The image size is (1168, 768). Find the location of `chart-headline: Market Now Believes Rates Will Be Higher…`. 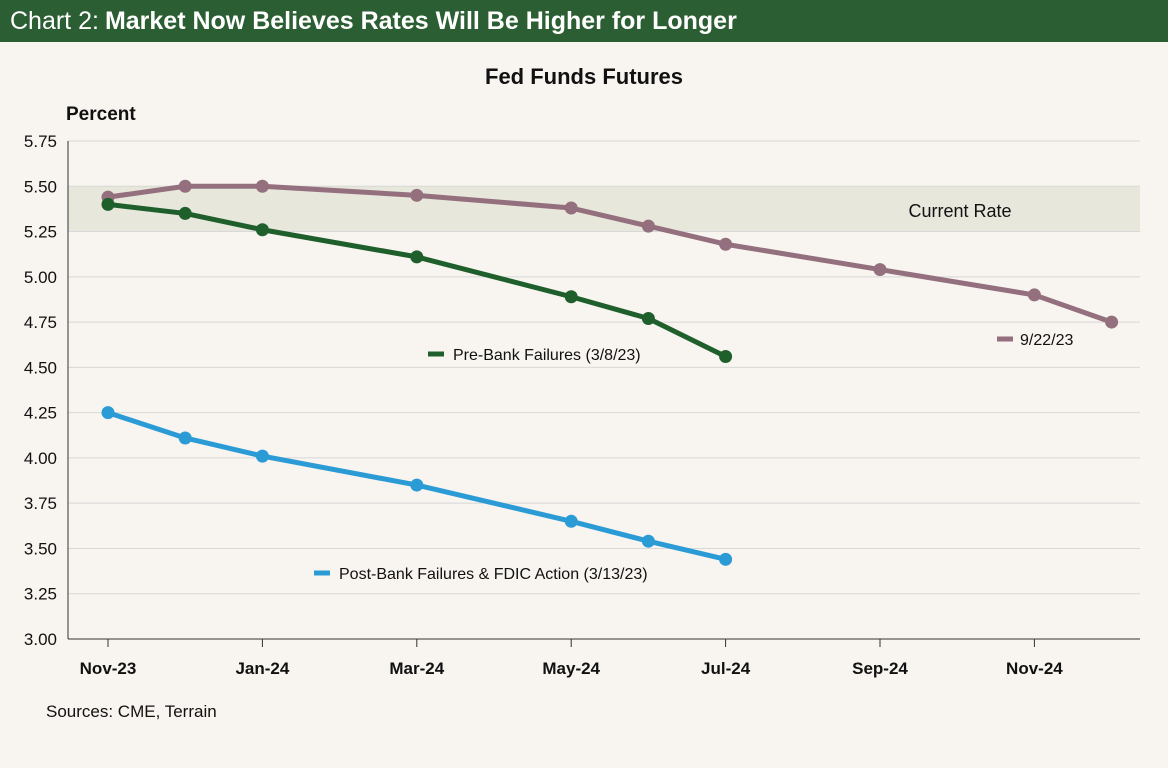

chart-headline: Market Now Believes Rates Will Be Higher… is located at coordinates (420, 20).